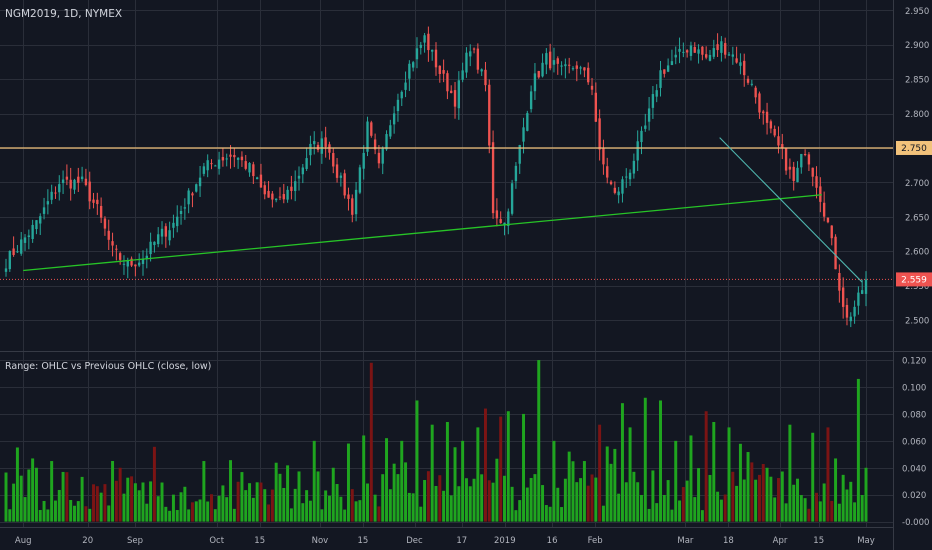 The image size is (932, 550). Describe the element at coordinates (917, 184) in the screenshot. I see `price-tick-label: 2.700` at that location.